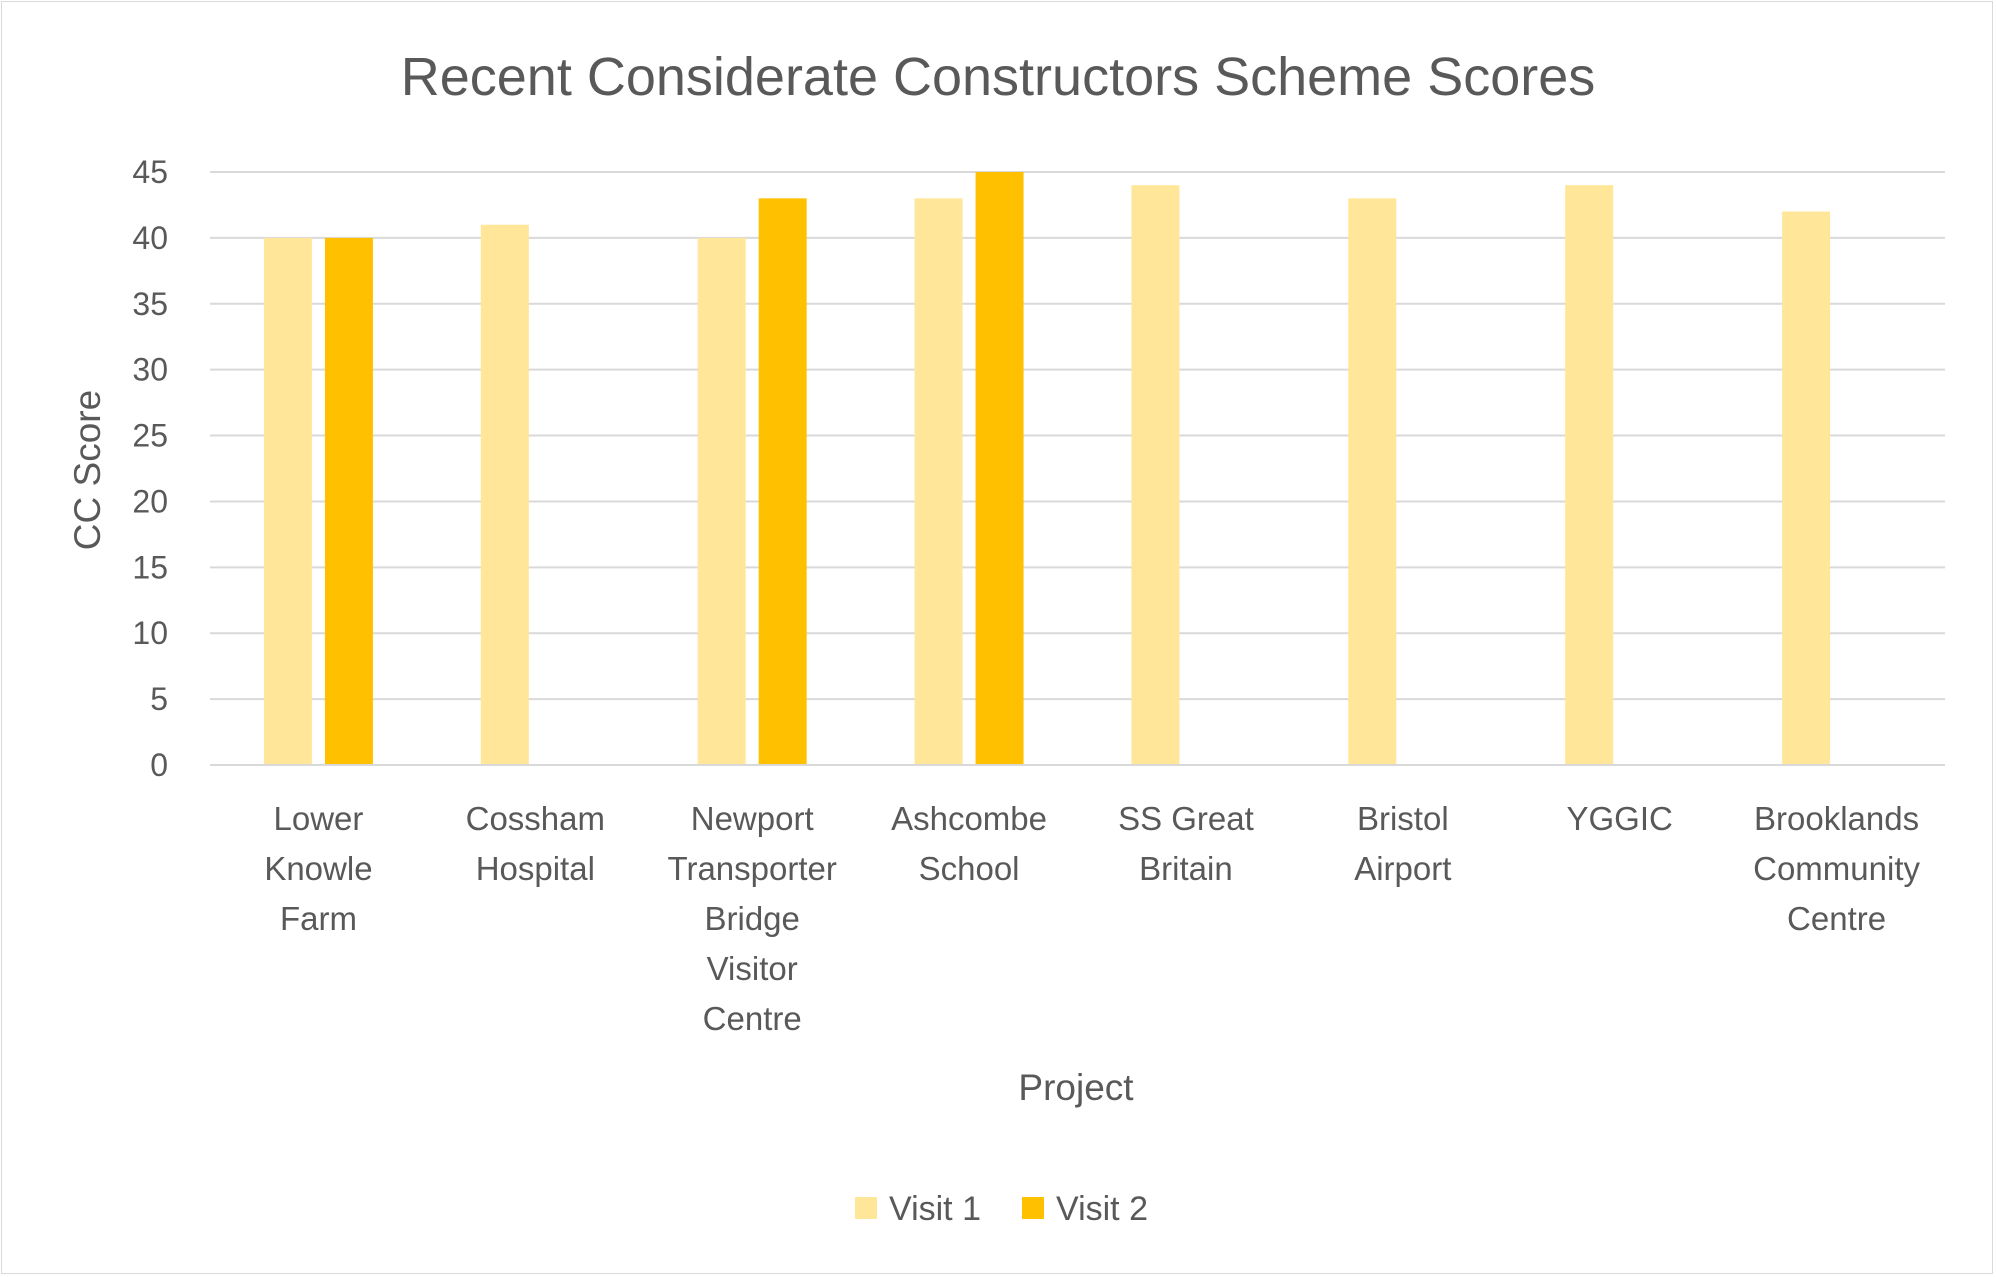  I want to click on y-tick-label: 5, so click(159, 699).